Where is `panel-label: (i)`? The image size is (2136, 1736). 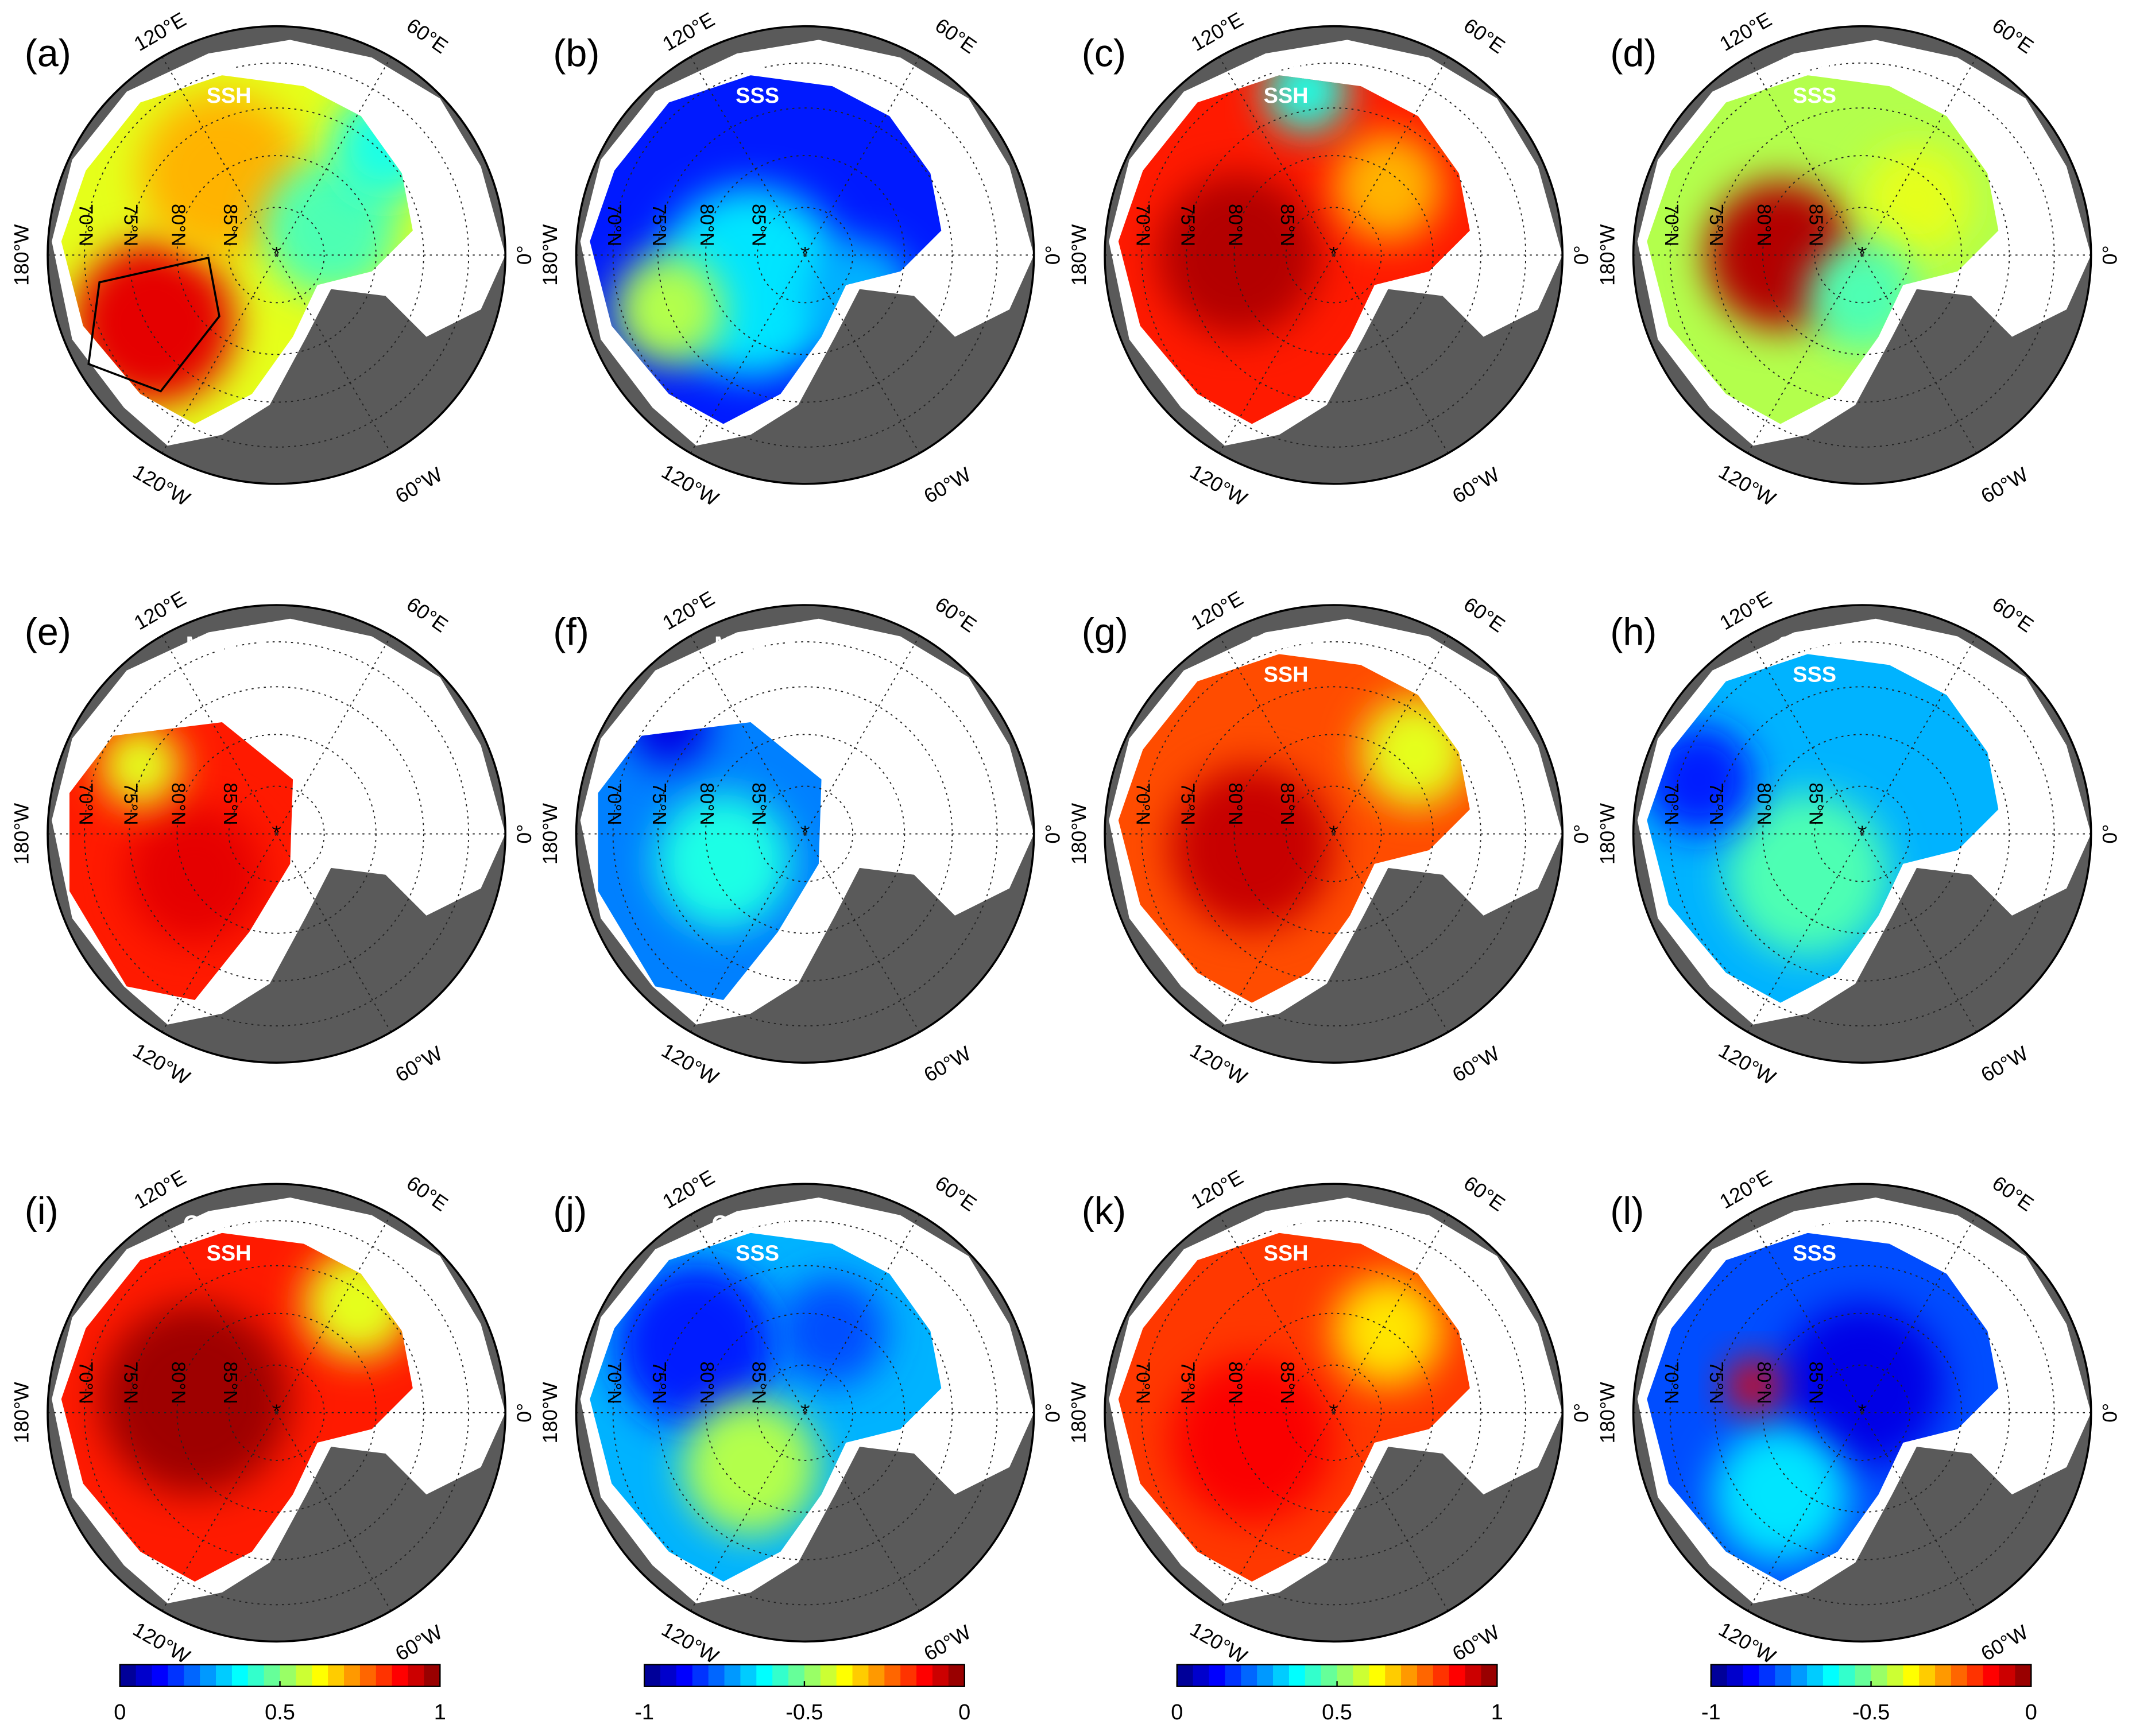 panel-label: (i) is located at coordinates (42, 1211).